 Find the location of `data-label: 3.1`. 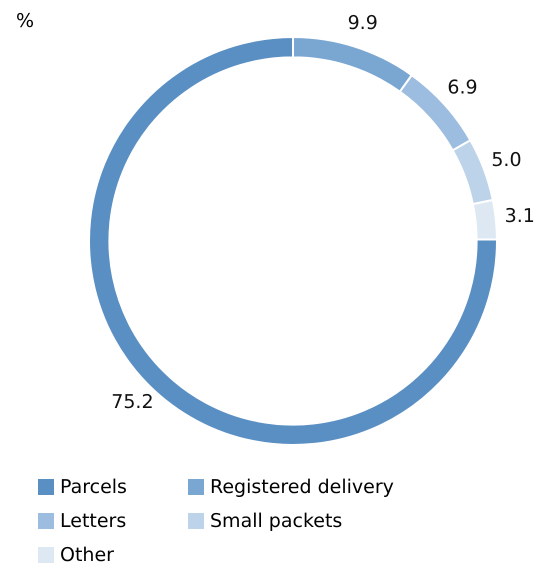

data-label: 3.1 is located at coordinates (519, 216).